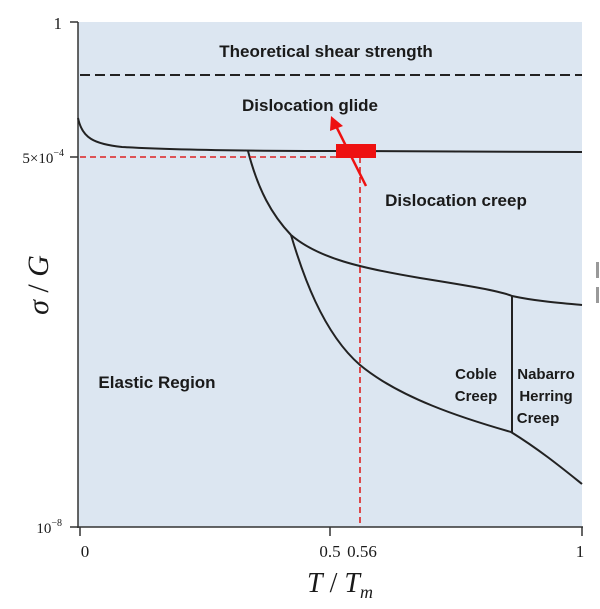 This screenshot has height=609, width=600. I want to click on x-axis-title-t: T, so click(316, 583).